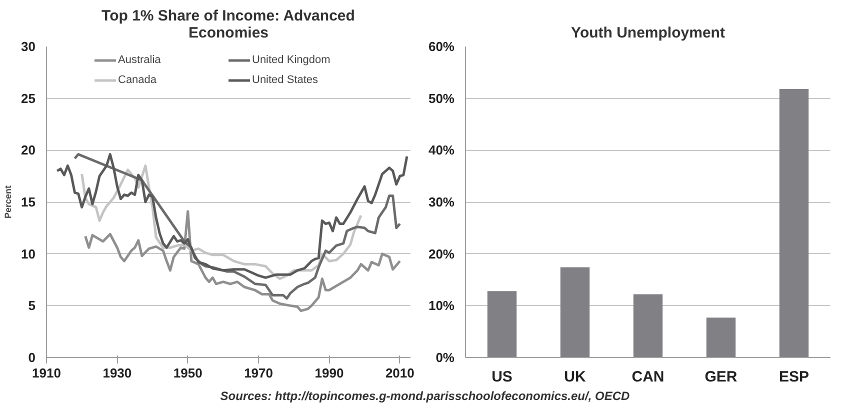  What do you see at coordinates (441, 46) in the screenshot?
I see `y-tick-label: 60%` at bounding box center [441, 46].